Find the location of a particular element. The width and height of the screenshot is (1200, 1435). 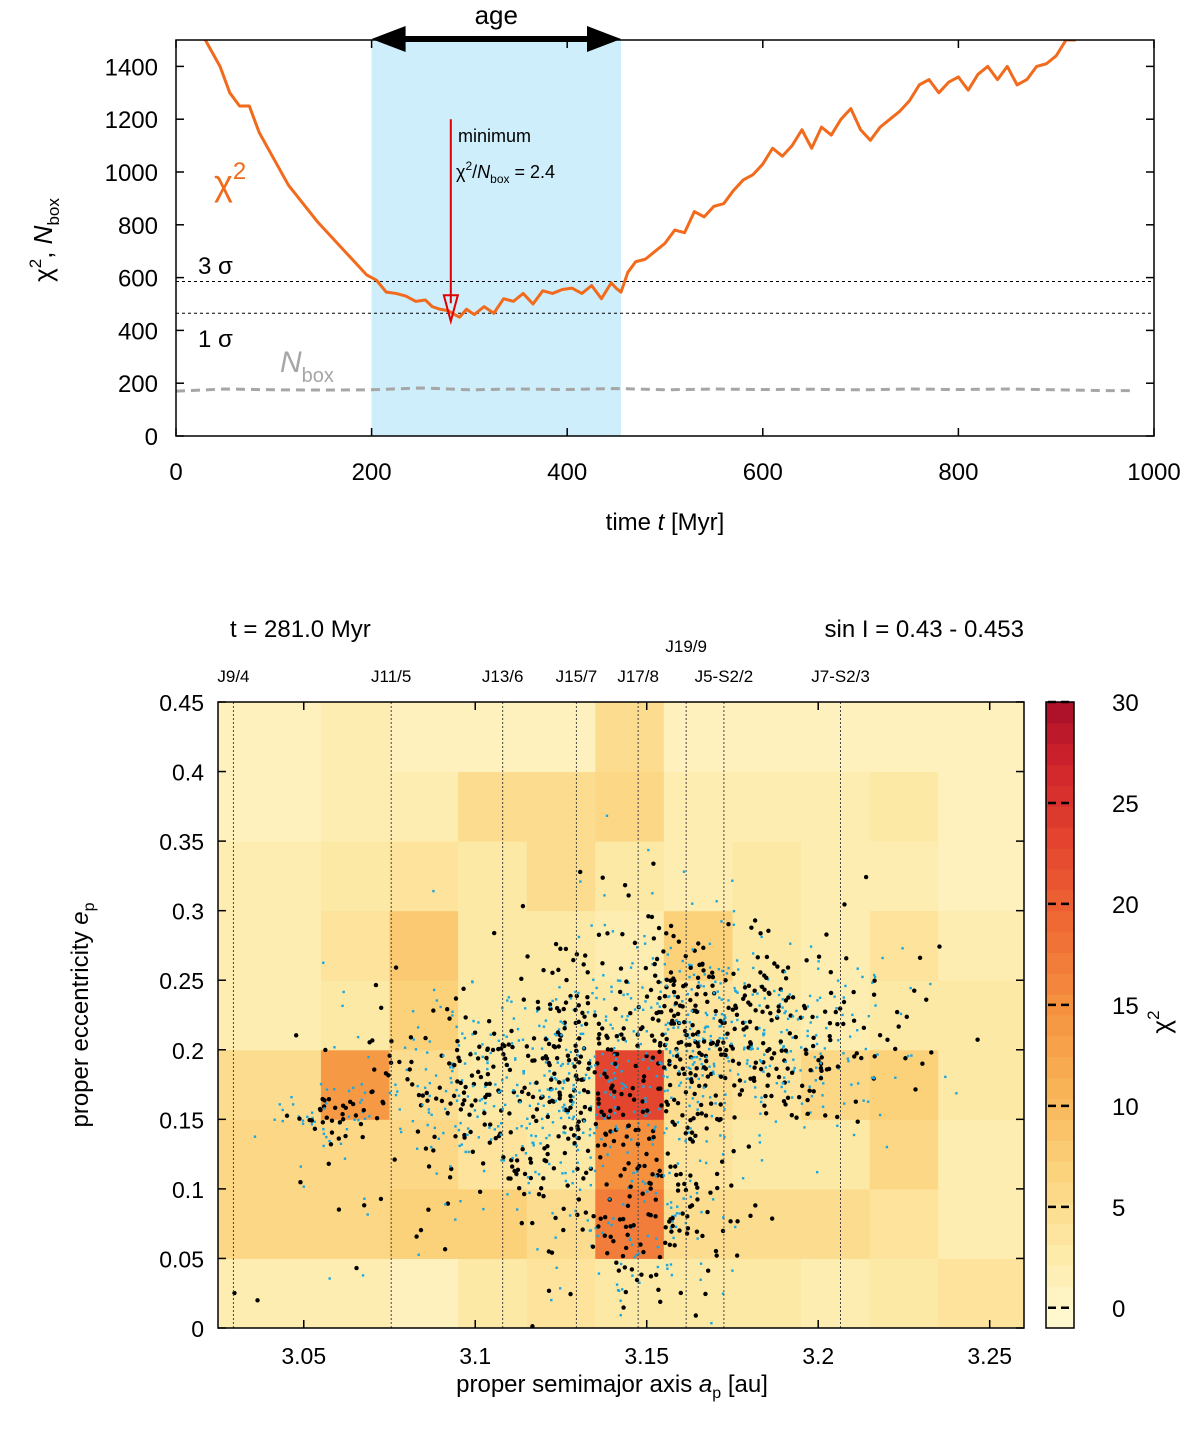

resonance-label: J17/8 is located at coordinates (638, 676).